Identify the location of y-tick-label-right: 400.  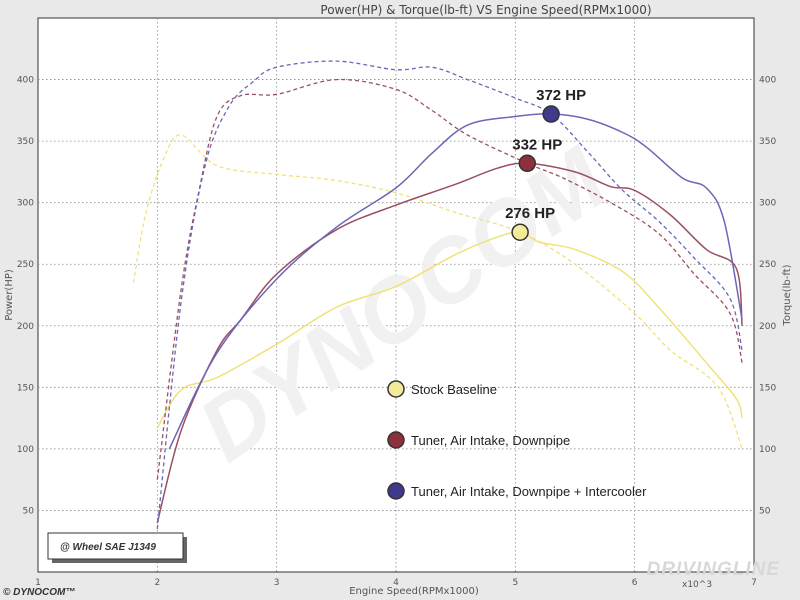
(767, 81).